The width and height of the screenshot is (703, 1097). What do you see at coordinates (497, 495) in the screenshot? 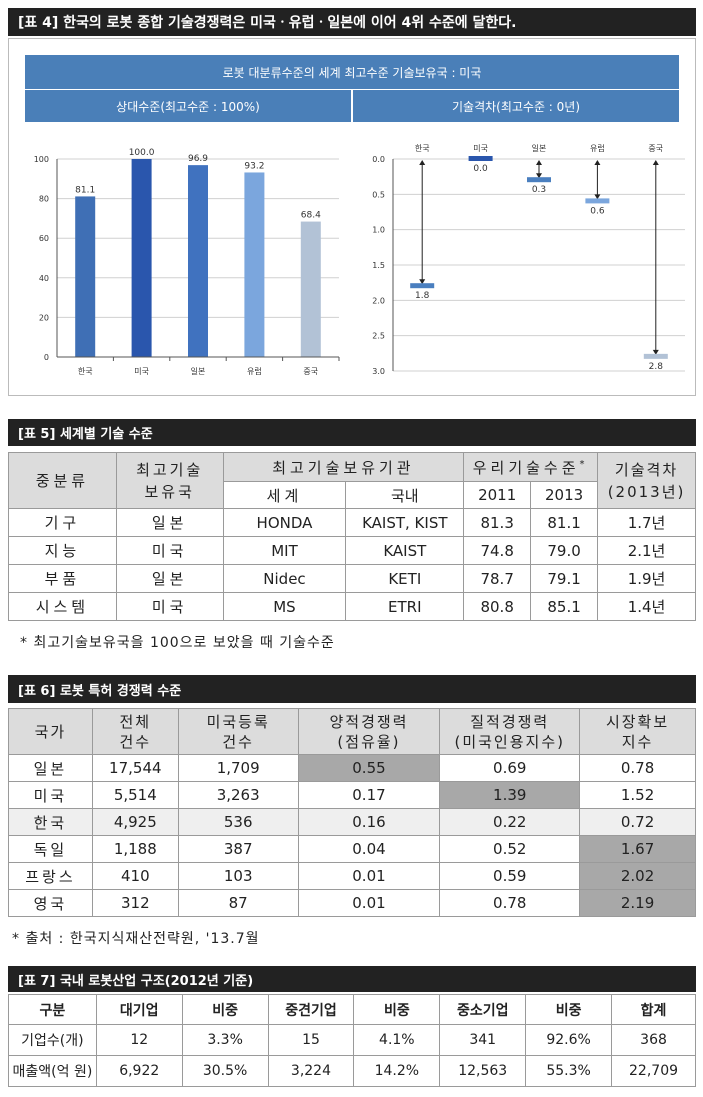
I see `header-2011: 2011` at bounding box center [497, 495].